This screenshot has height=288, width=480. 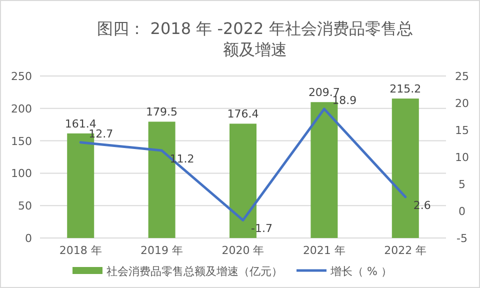 What do you see at coordinates (361, 271) in the screenshot?
I see `legend-label: 增长（ % ）` at bounding box center [361, 271].